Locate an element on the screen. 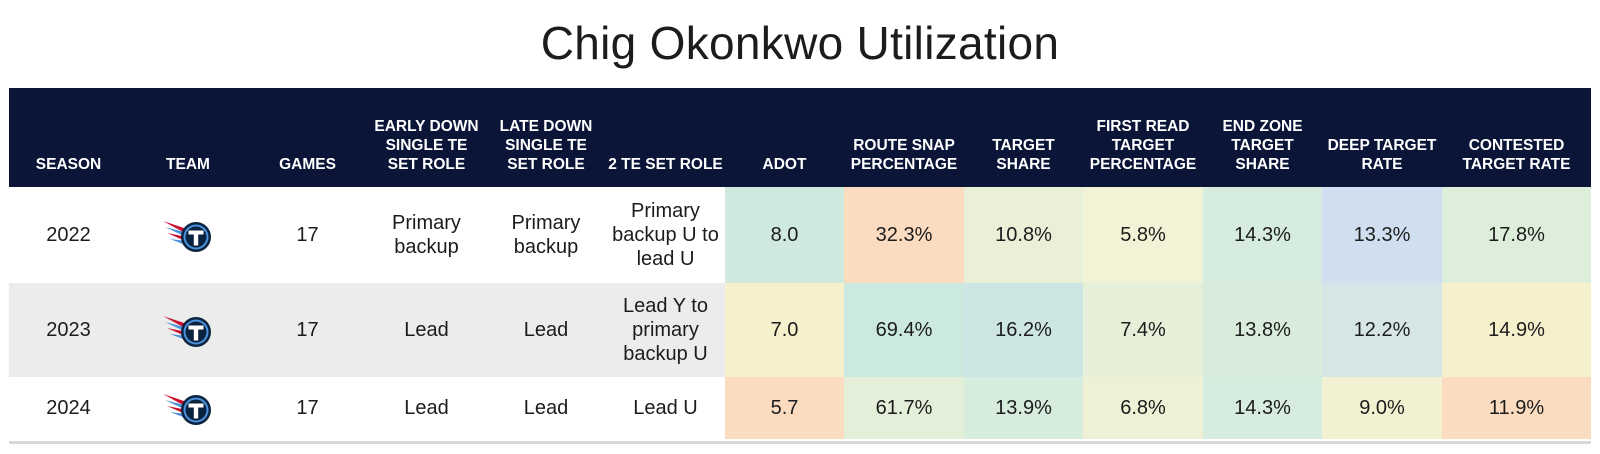  header-late-down-role: LATE DOWN SINGLE TE SET ROLE is located at coordinates (546, 137).